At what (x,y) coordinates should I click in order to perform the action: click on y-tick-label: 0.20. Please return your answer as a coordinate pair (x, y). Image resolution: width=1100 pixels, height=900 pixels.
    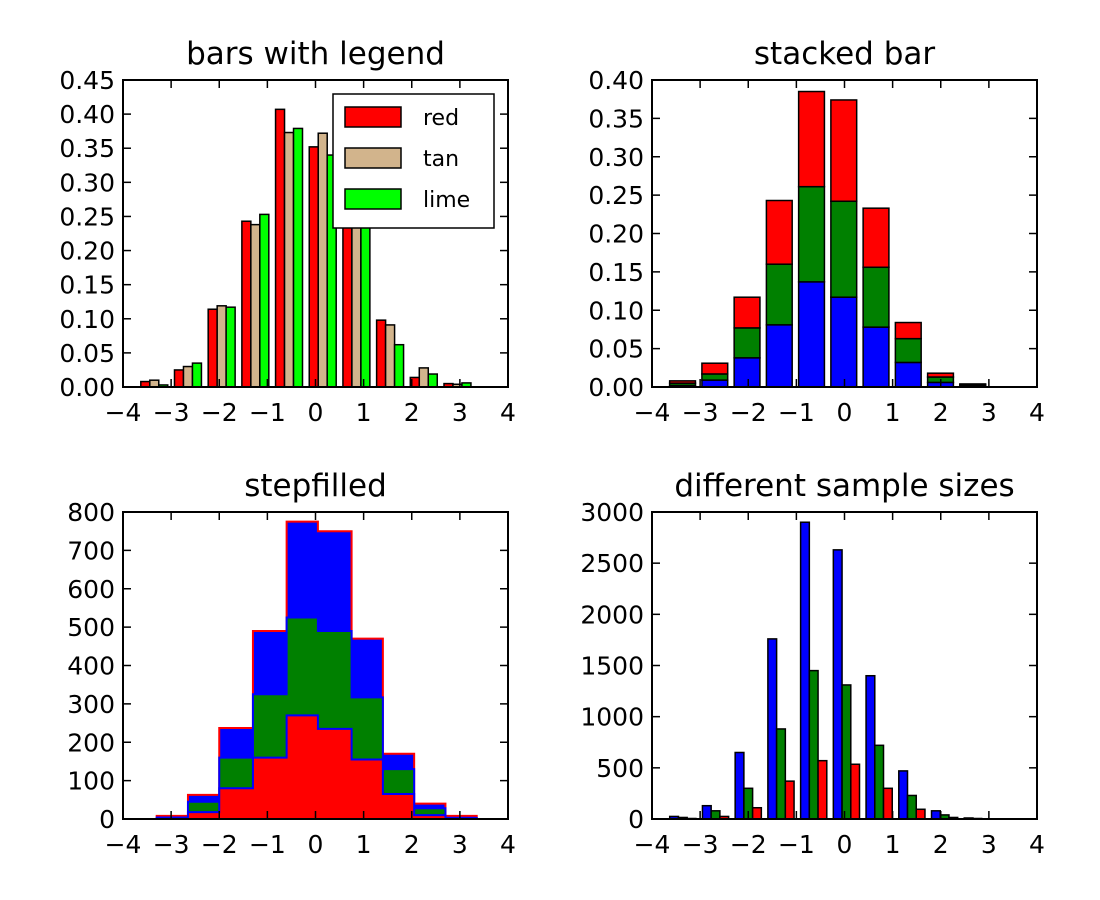
    Looking at the image, I should click on (87, 251).